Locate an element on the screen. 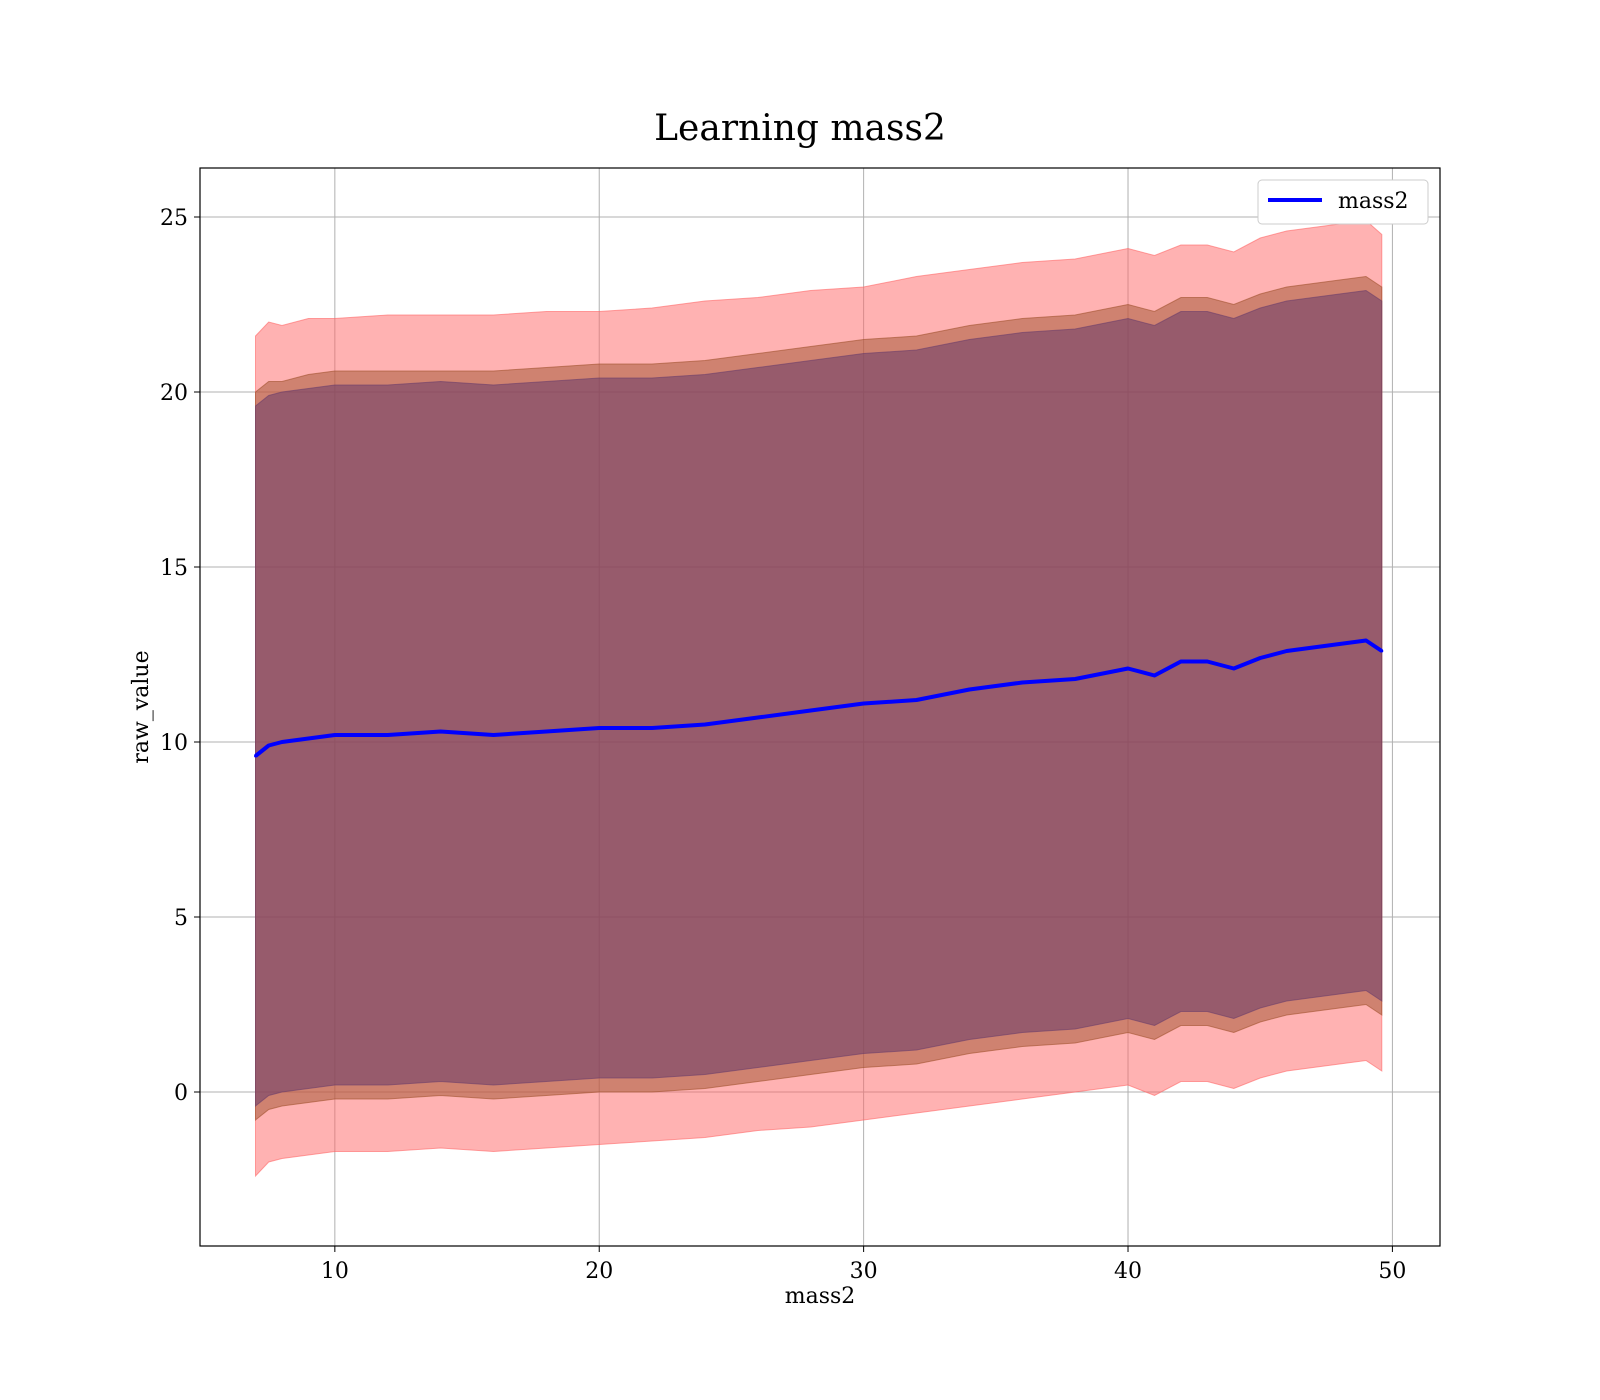 Image resolution: width=1600 pixels, height=1400 pixels. series-line-mass2 is located at coordinates (818, 698).